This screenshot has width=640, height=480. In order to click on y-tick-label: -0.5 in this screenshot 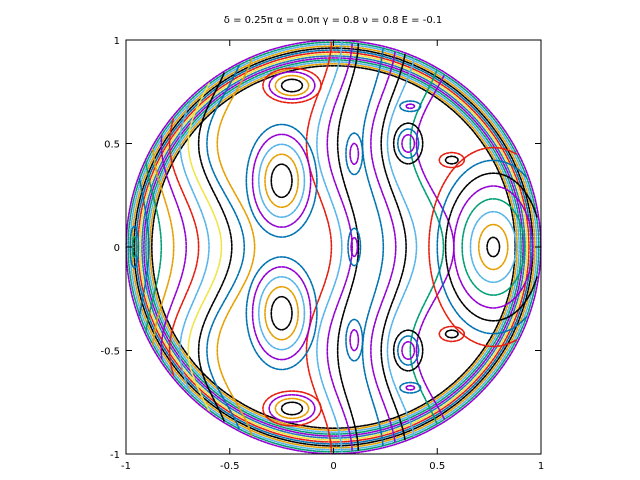, I will do `click(110, 352)`.